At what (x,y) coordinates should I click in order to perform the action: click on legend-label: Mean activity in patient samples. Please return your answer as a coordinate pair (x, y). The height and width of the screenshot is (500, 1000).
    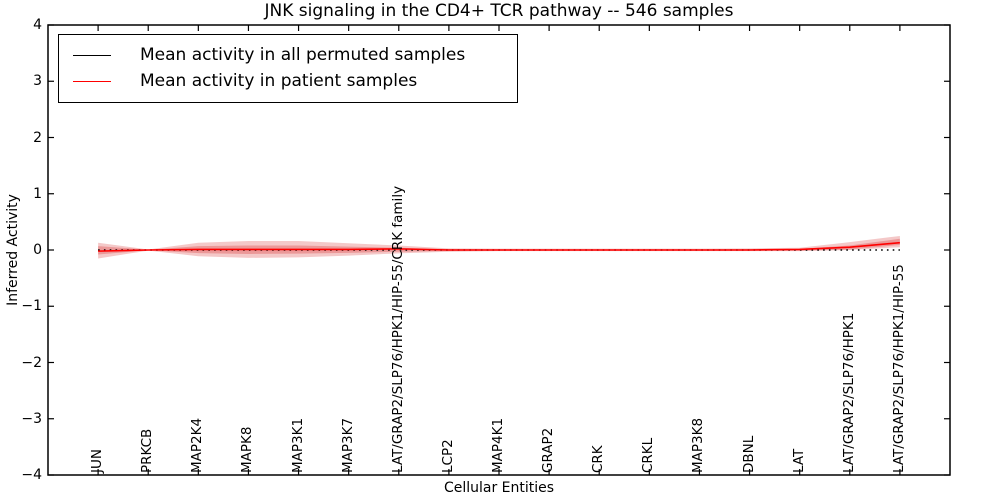
    Looking at the image, I should click on (279, 81).